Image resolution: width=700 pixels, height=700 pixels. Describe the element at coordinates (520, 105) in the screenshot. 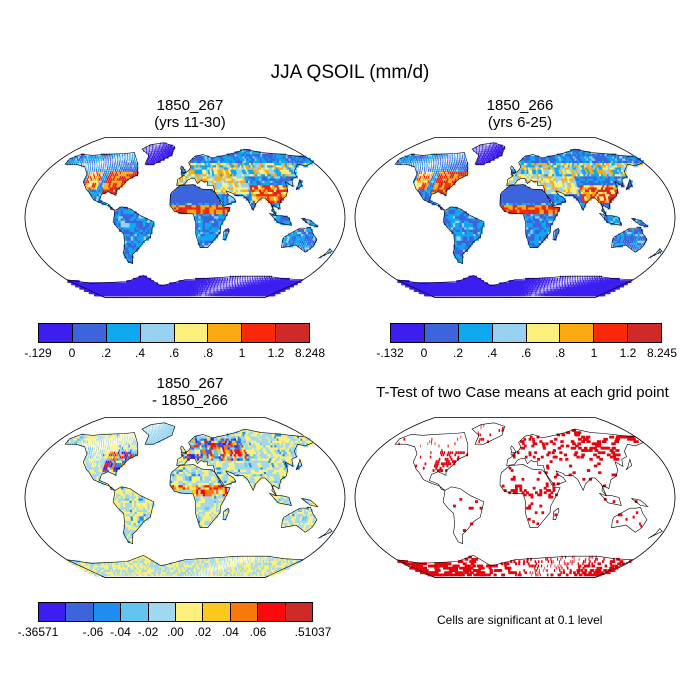

I see `panel2-title-line1: 1850_266` at that location.